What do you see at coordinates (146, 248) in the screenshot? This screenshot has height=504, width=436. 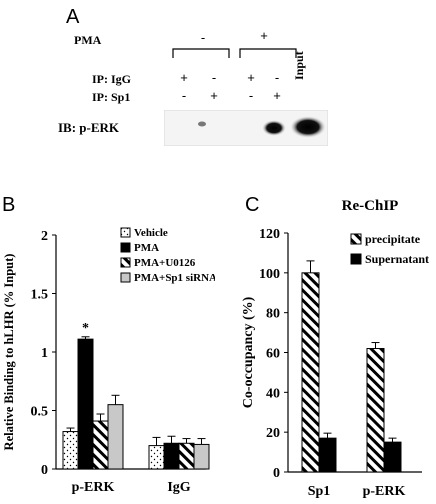 I see `legend-label: PMA` at bounding box center [146, 248].